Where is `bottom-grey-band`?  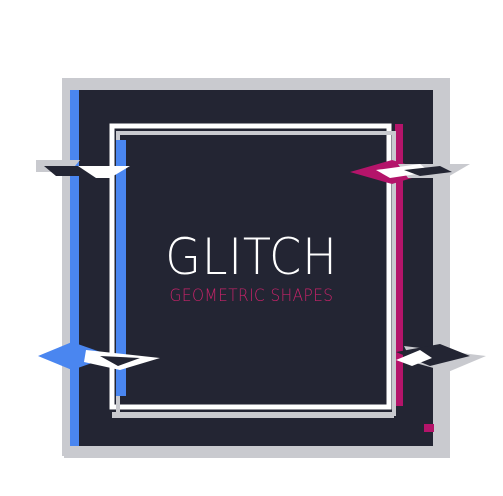 bottom-grey-band is located at coordinates (253, 415).